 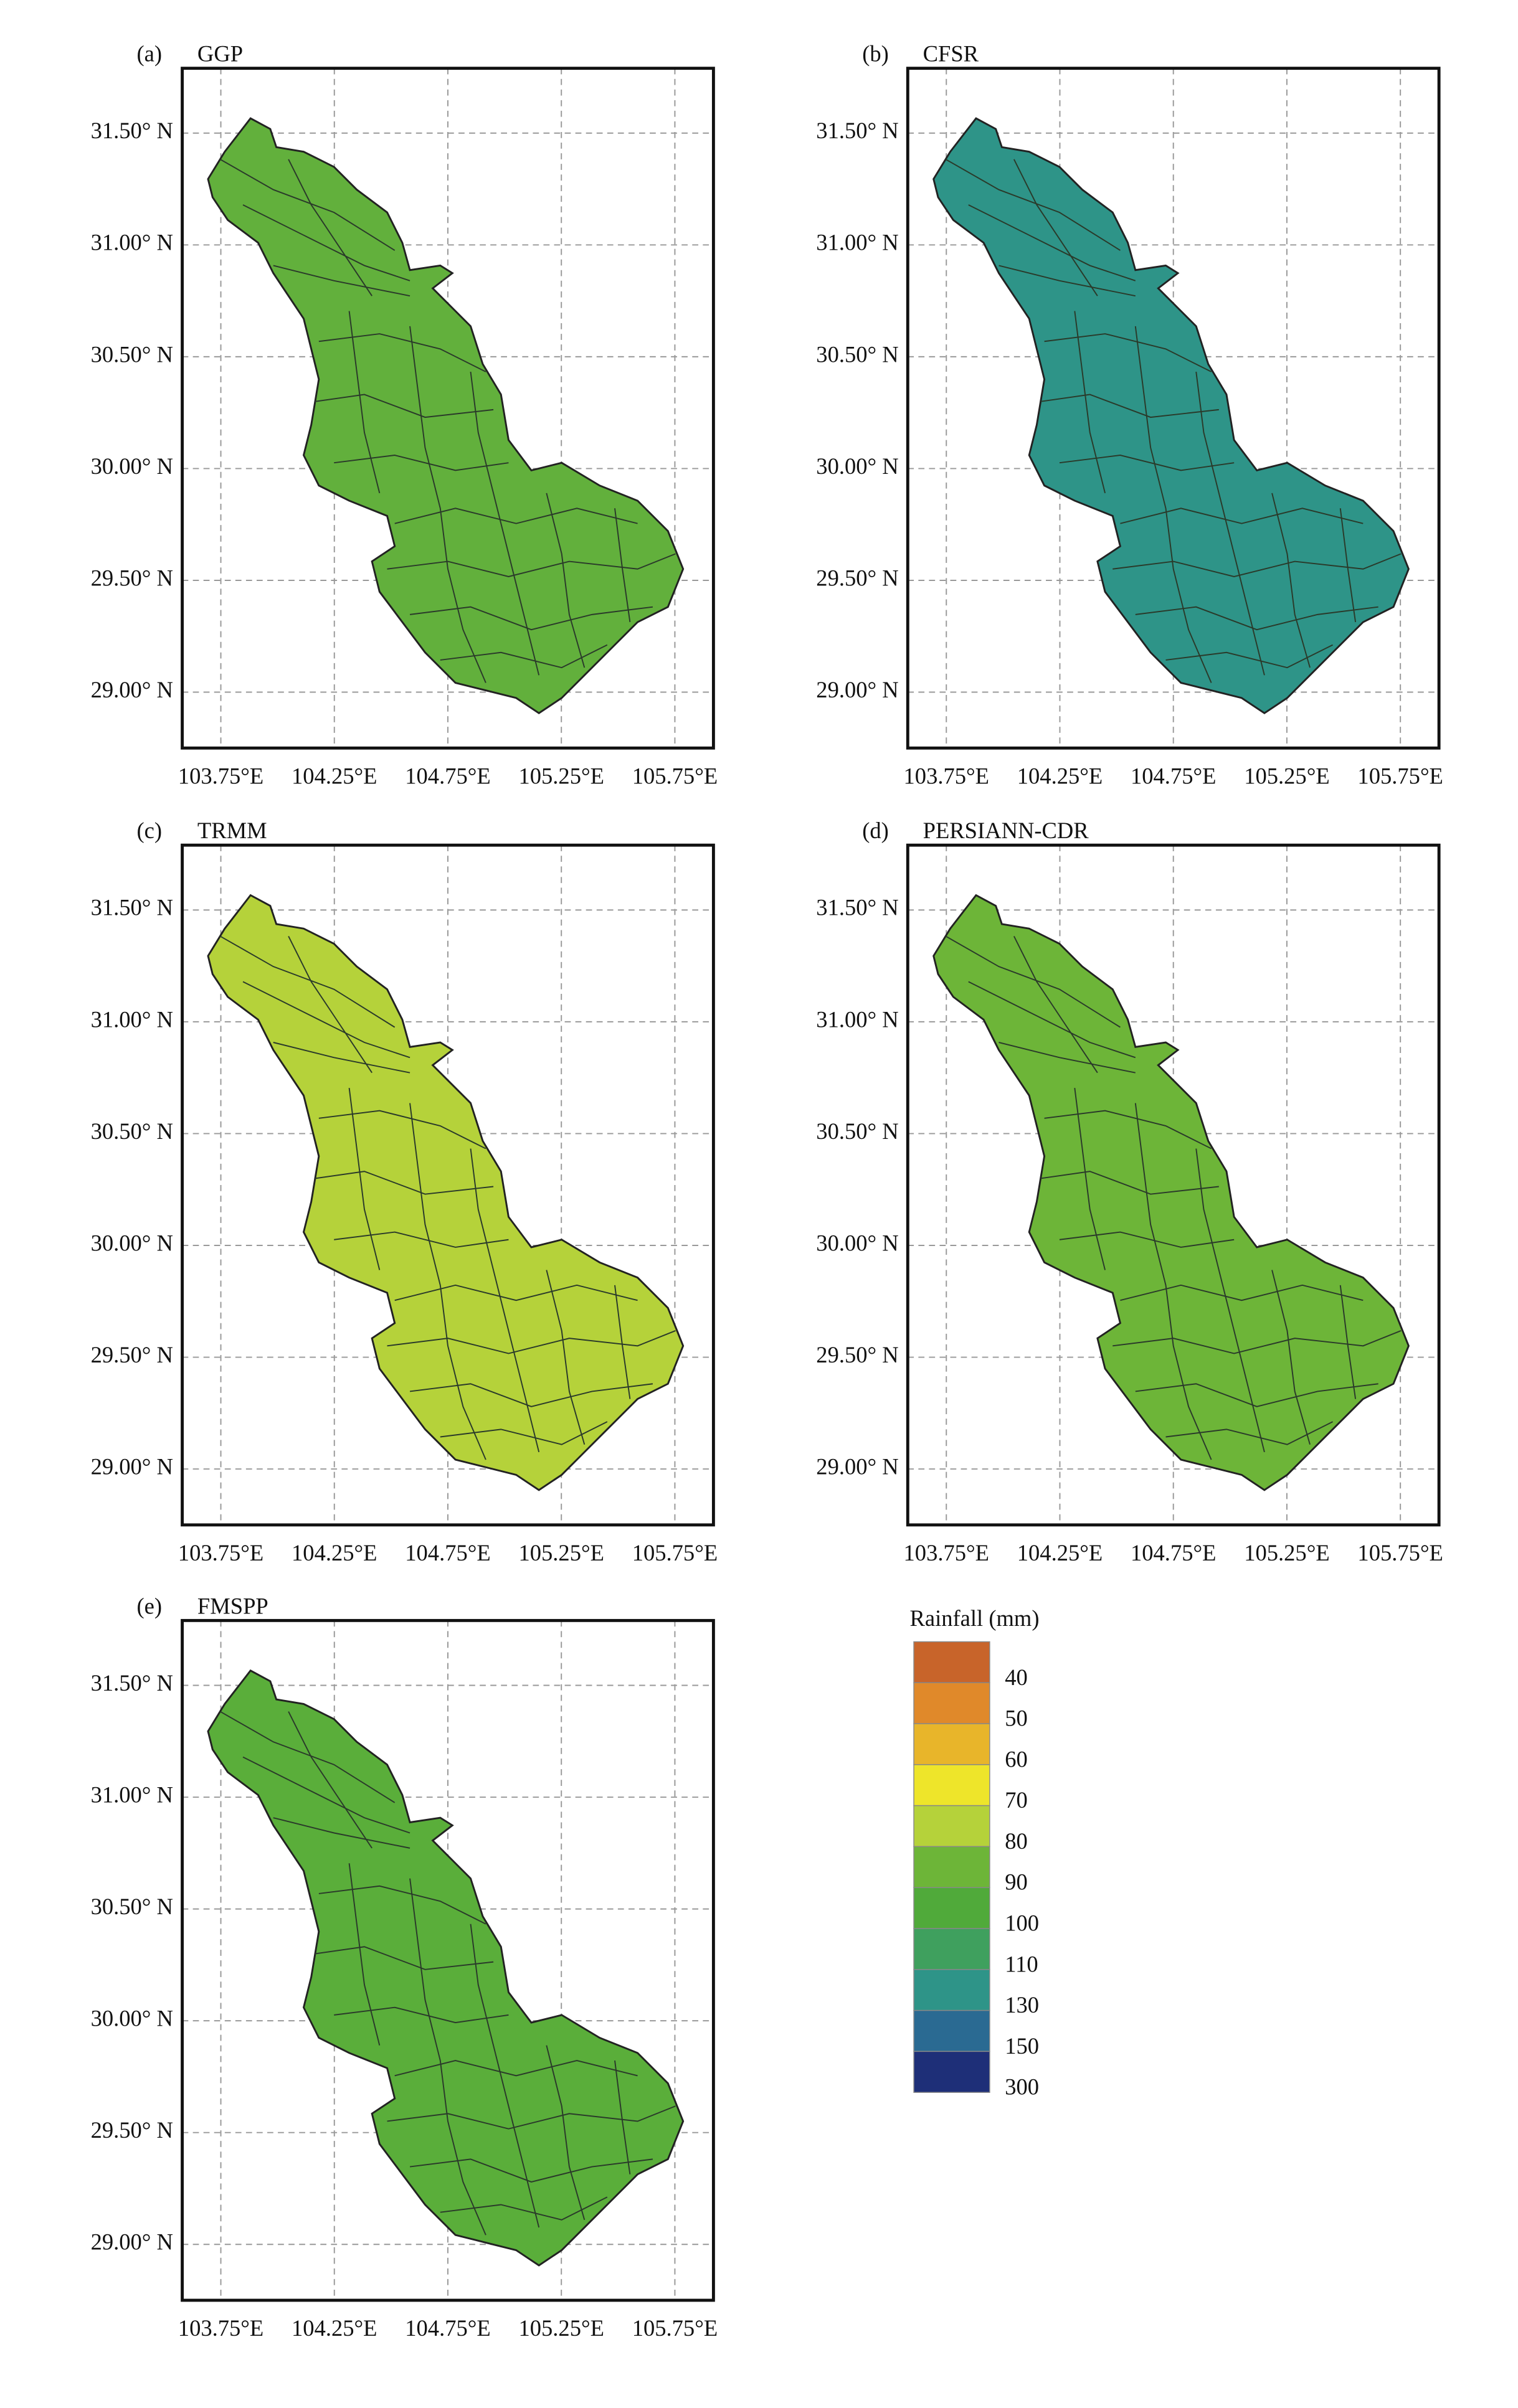 I want to click on legend-label: 40, so click(x=1016, y=1677).